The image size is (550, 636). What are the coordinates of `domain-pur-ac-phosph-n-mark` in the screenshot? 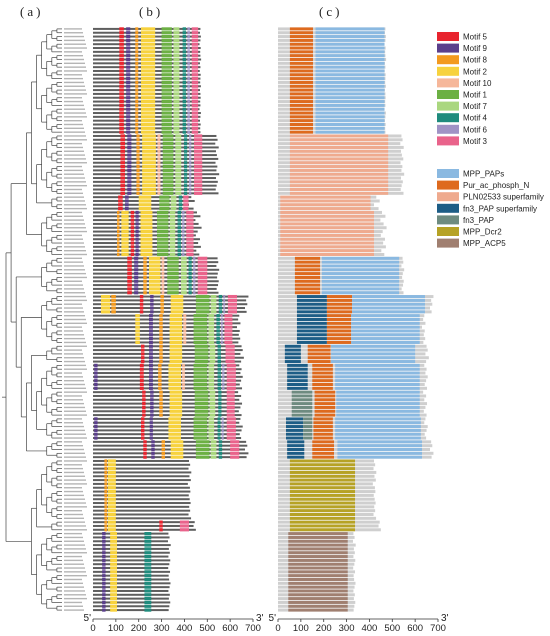 It's located at (307, 274).